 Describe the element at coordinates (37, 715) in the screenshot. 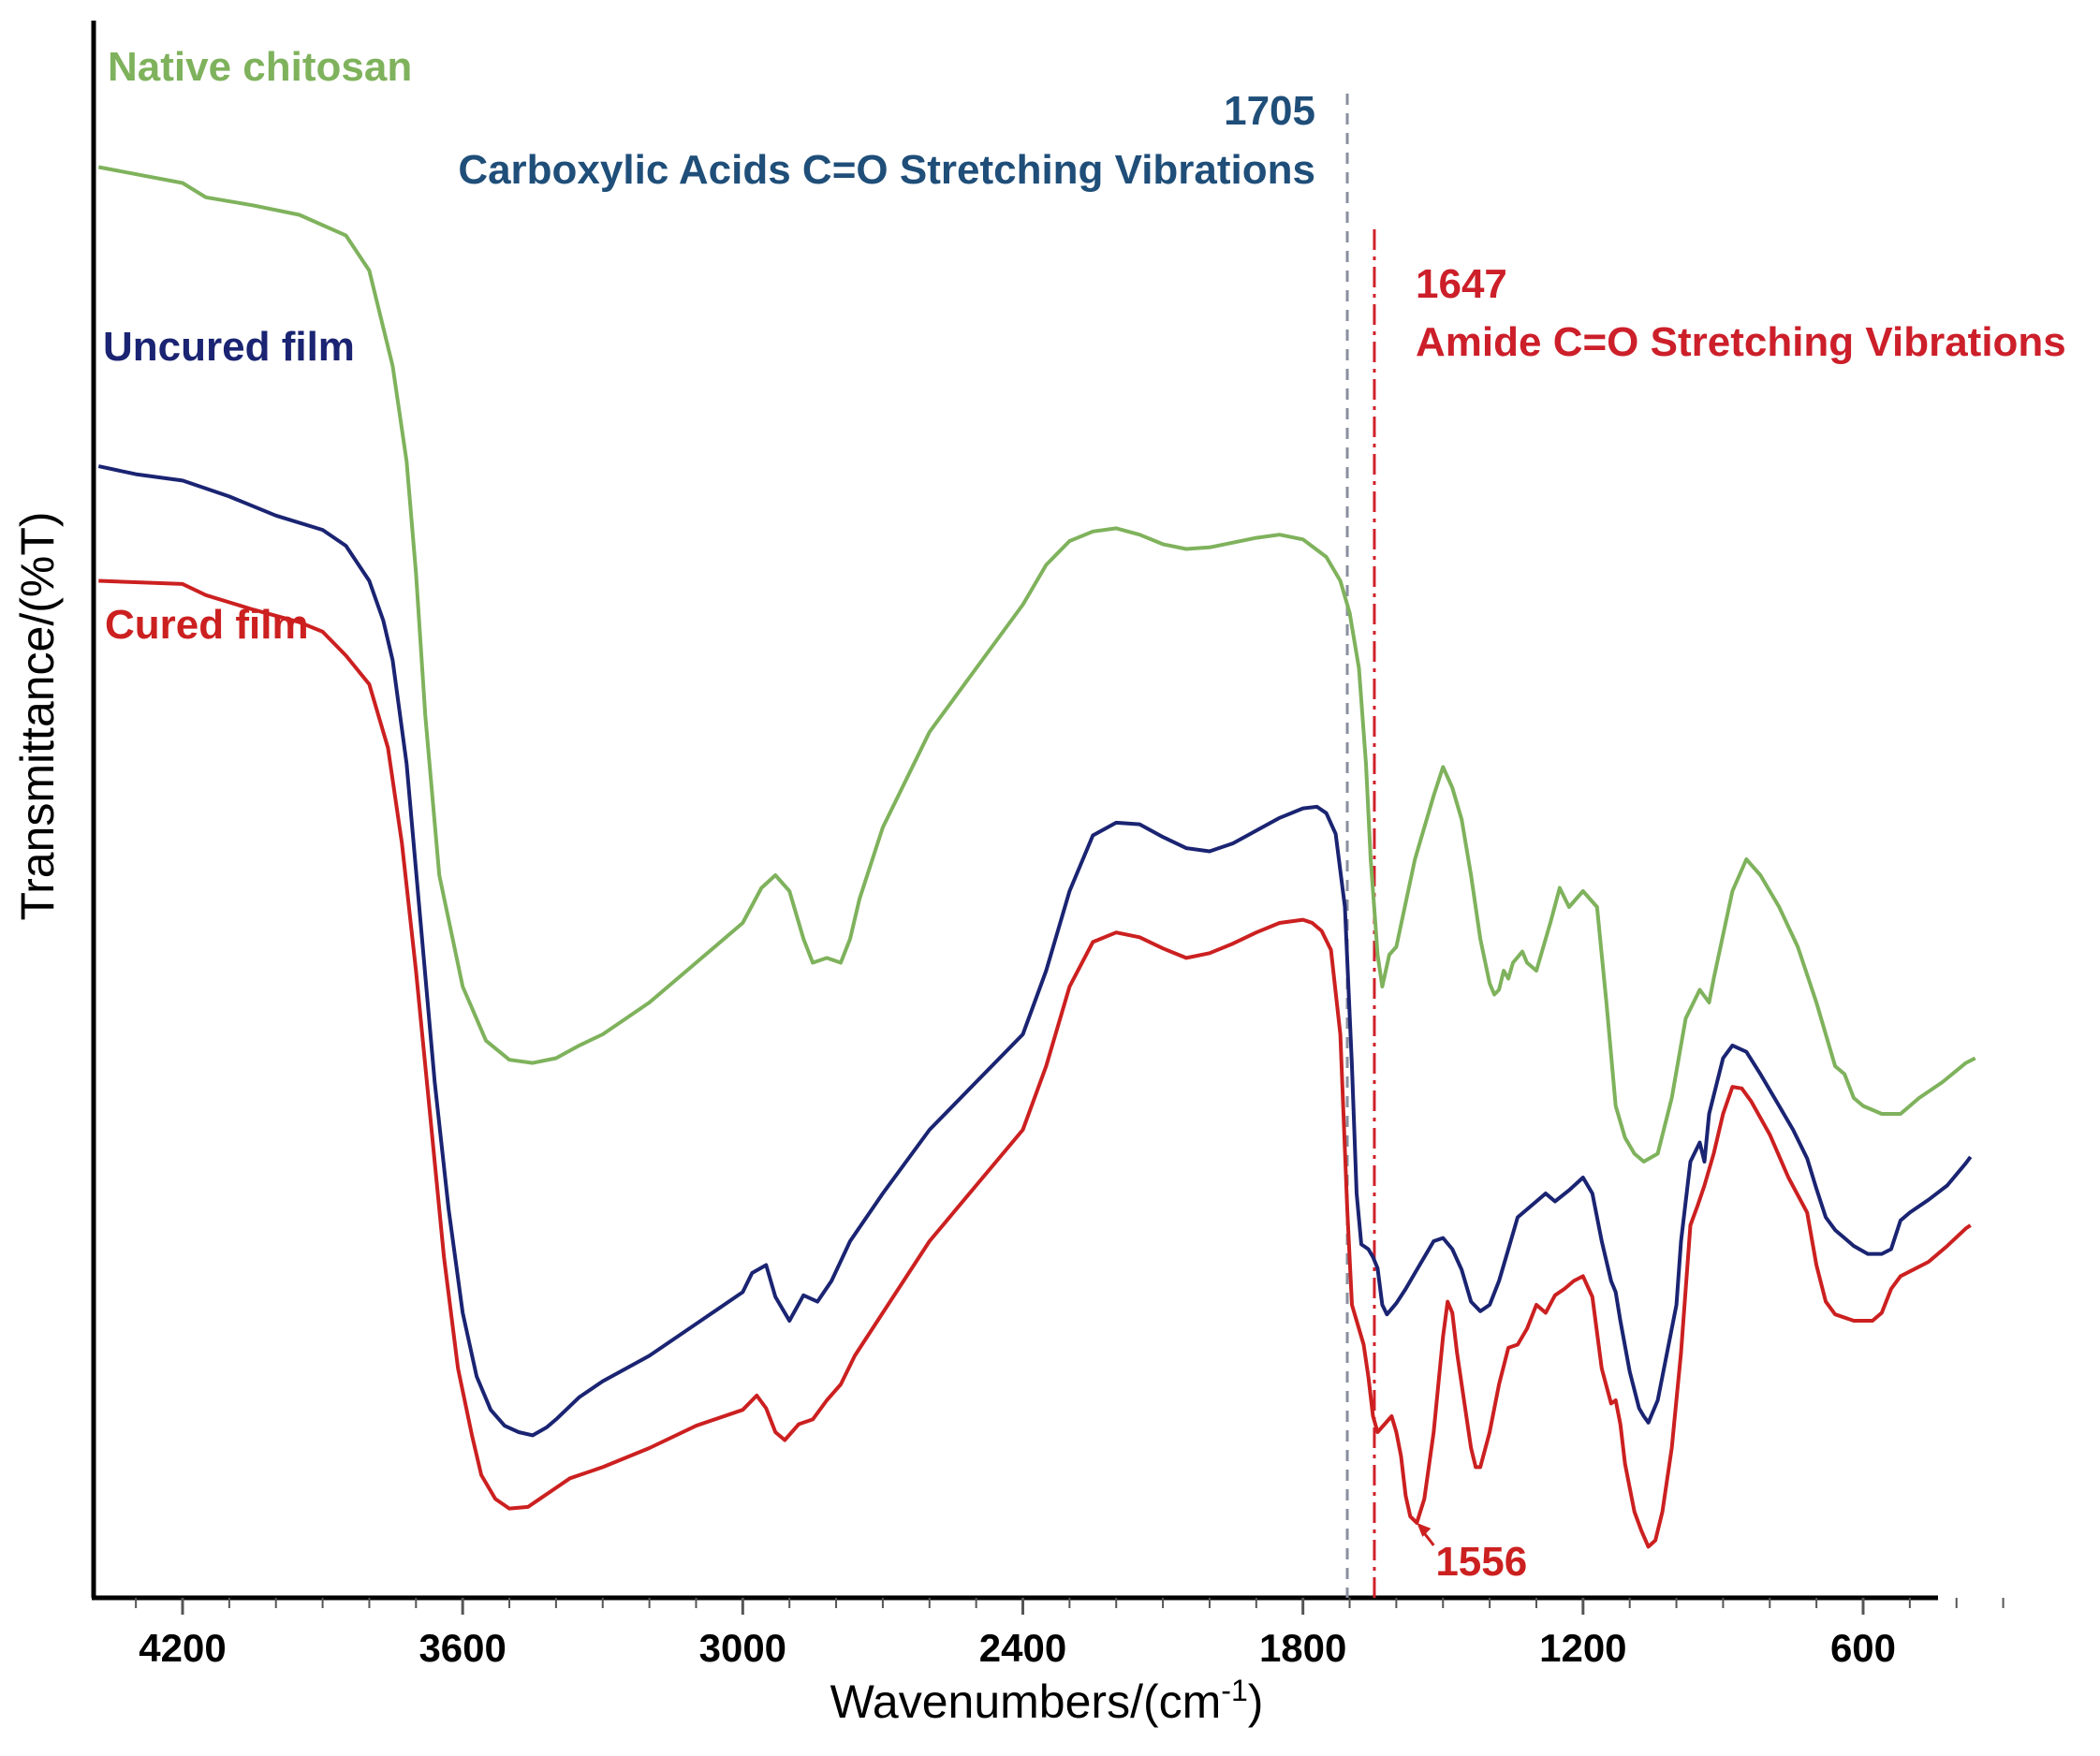

I see `y-axis-title: Transmittance/(%T)` at that location.